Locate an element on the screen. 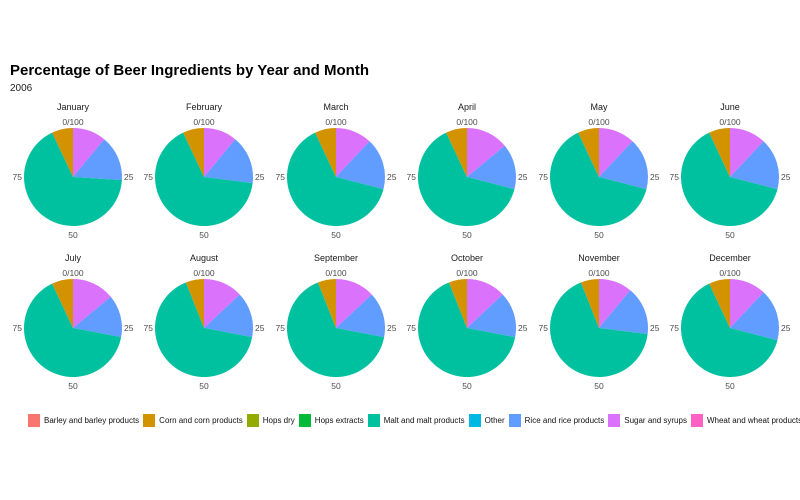 The height and width of the screenshot is (500, 800). panel-title: July is located at coordinates (73, 258).